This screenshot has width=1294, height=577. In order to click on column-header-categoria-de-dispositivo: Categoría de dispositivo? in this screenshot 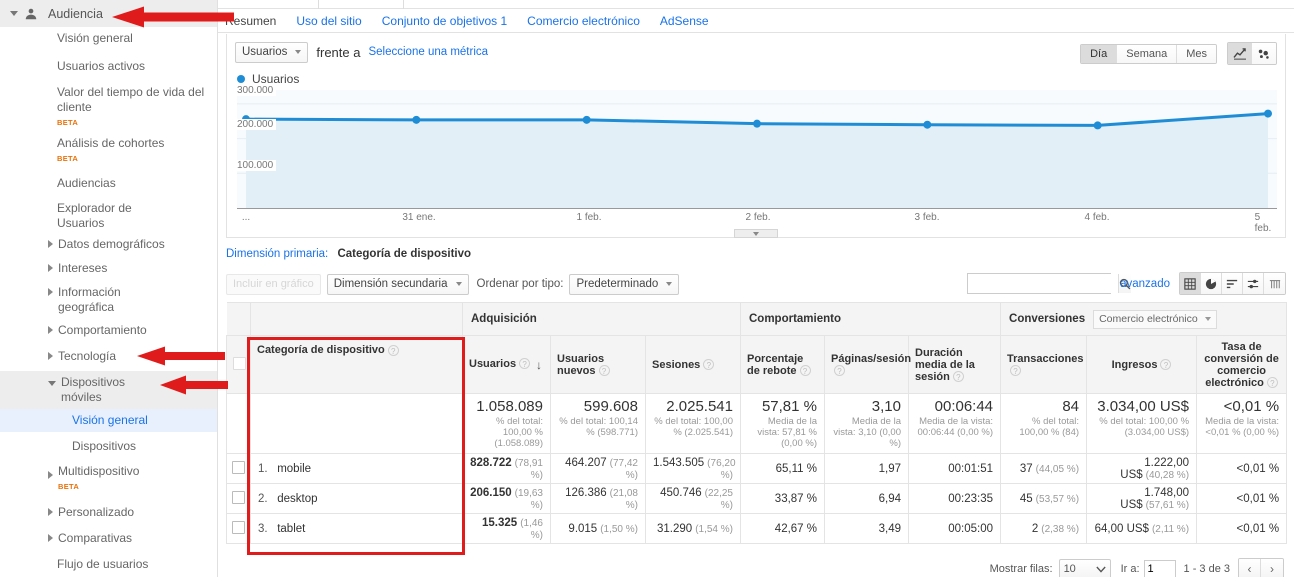, I will do `click(356, 364)`.